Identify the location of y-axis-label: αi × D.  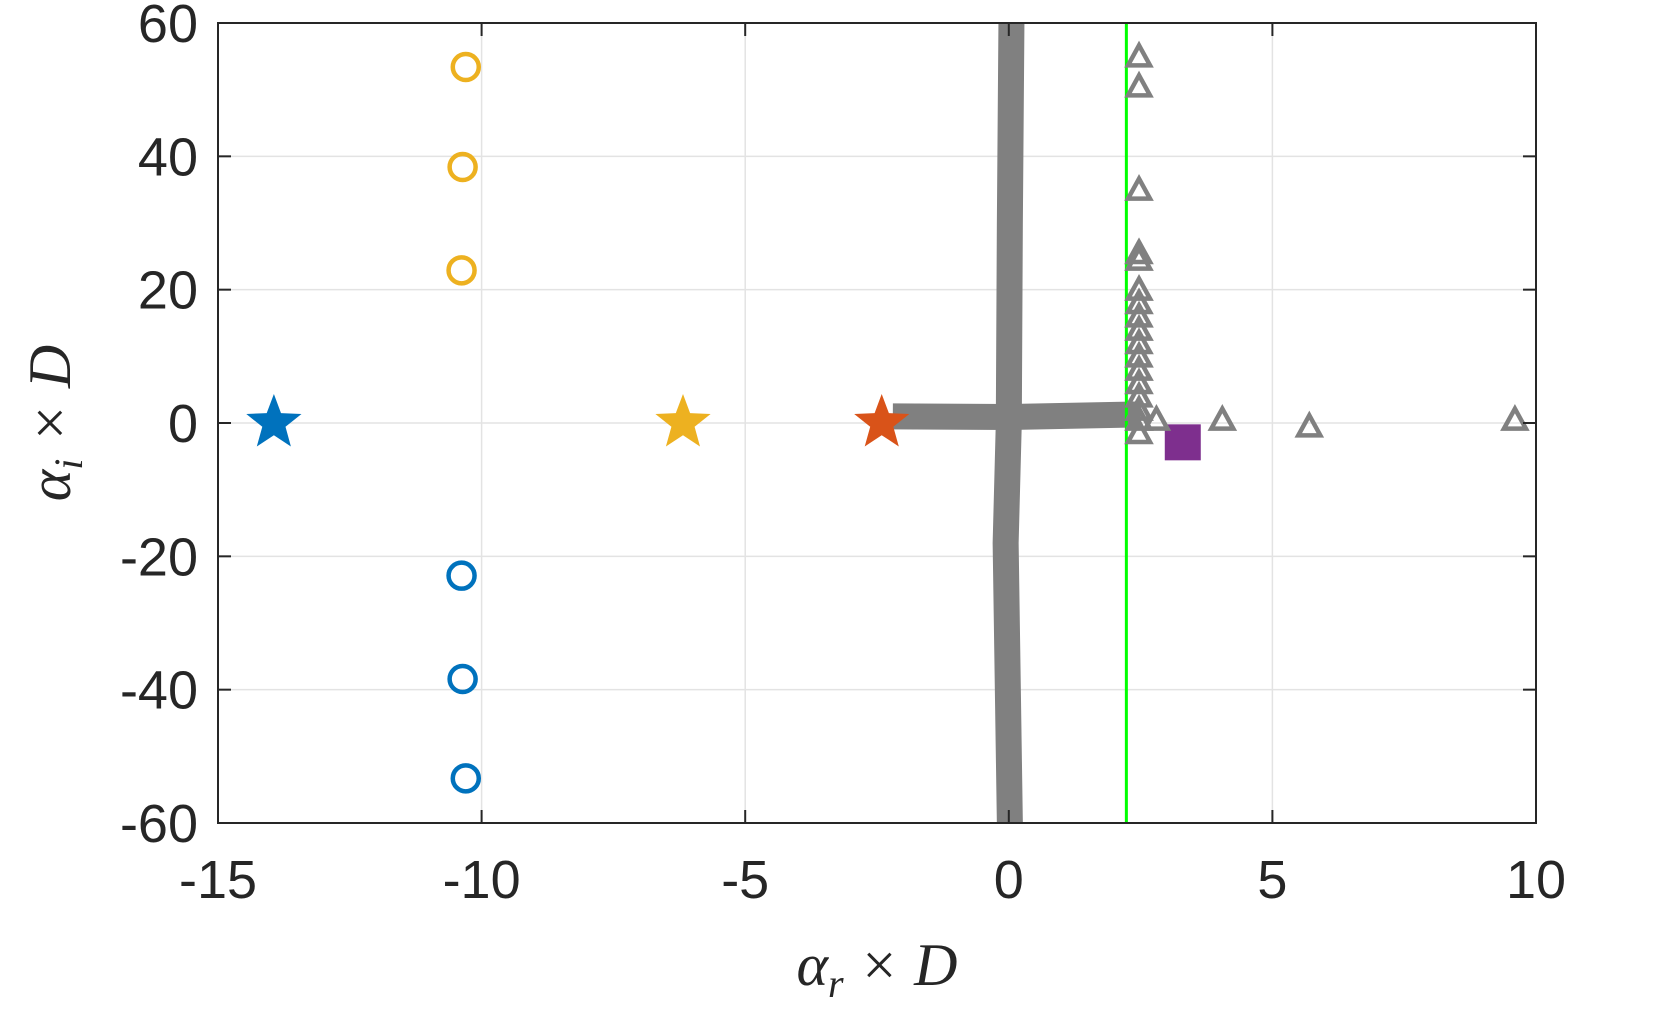
(54, 423).